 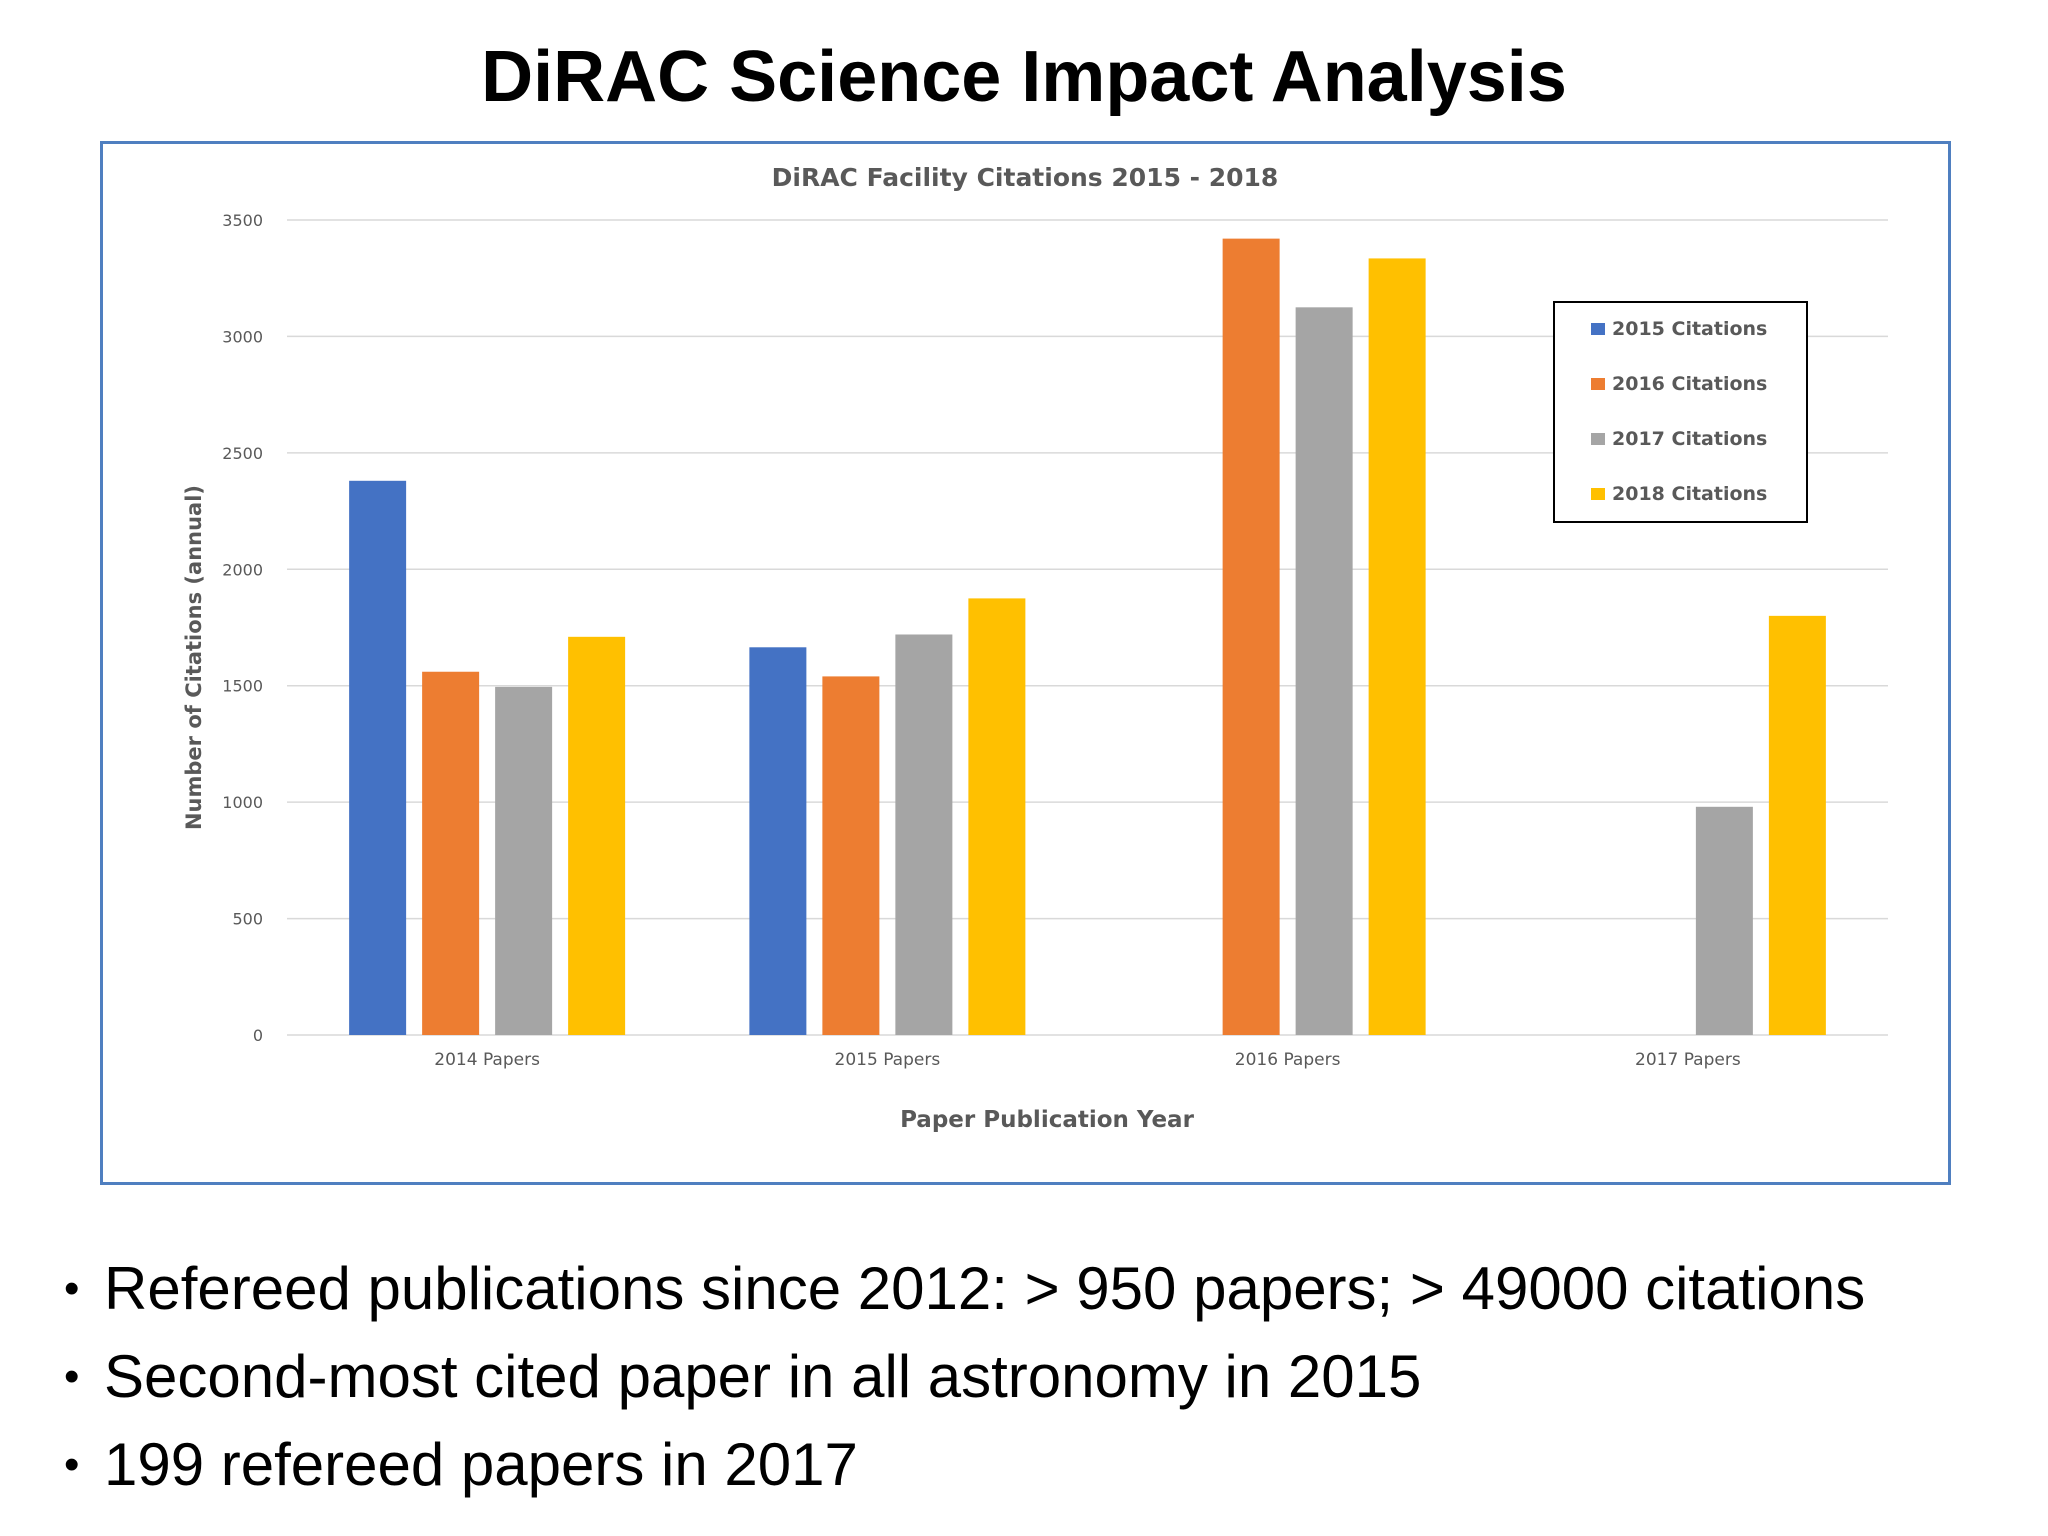 What do you see at coordinates (1024, 77) in the screenshot?
I see `slide-title: DiRAC Science Impact Analysis` at bounding box center [1024, 77].